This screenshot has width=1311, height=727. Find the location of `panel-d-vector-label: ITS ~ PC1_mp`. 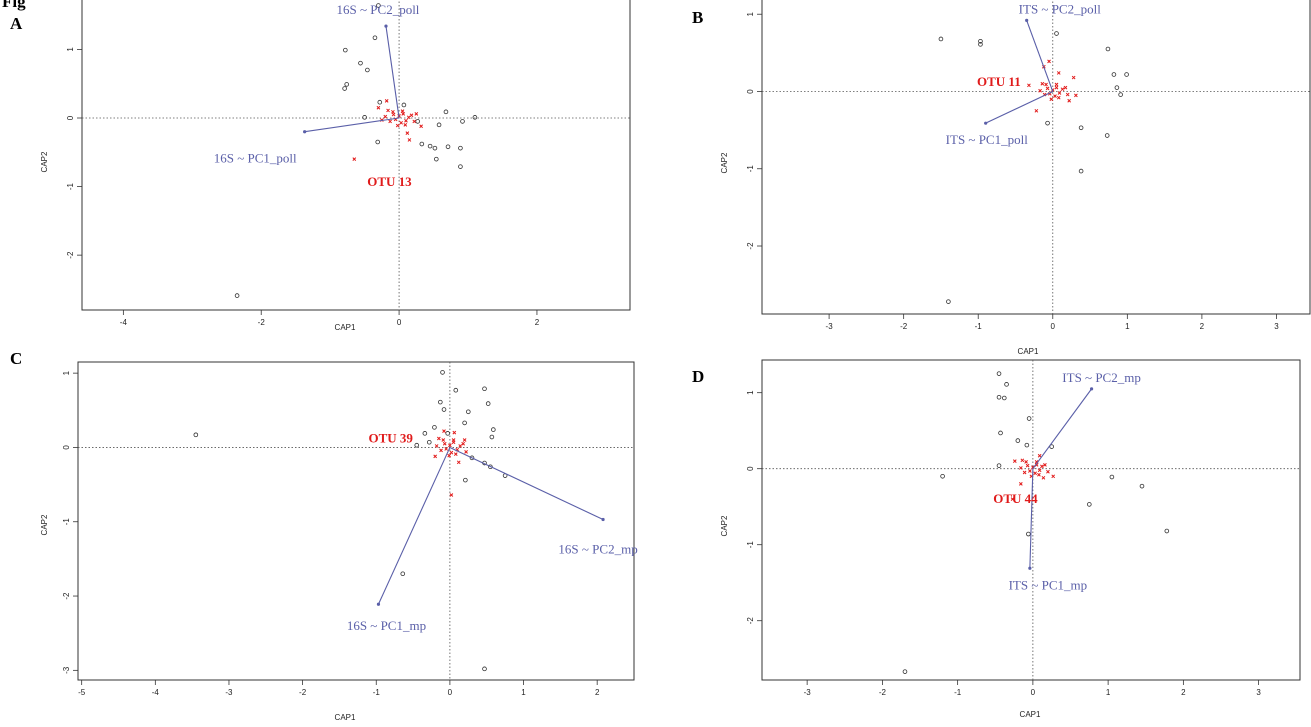

panel-d-vector-label: ITS ~ PC1_mp is located at coordinates (1048, 584).